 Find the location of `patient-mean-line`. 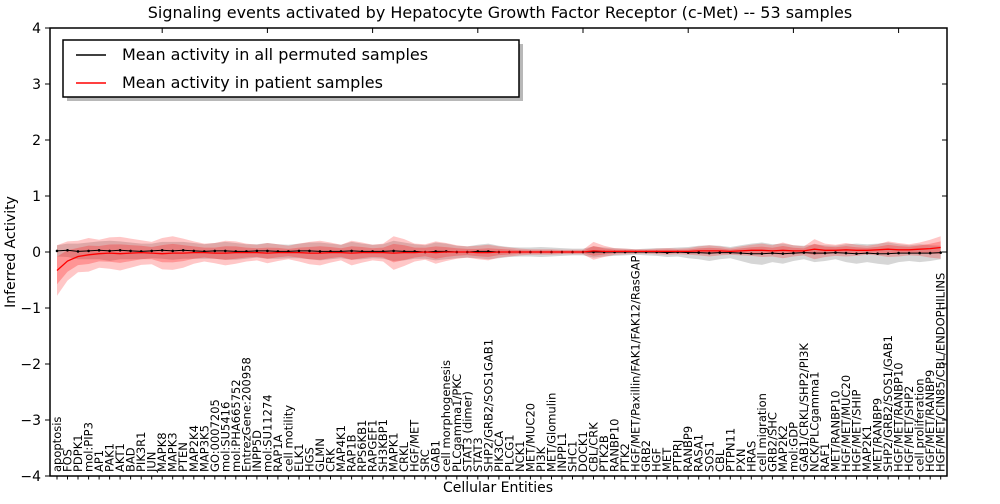

patient-mean-line is located at coordinates (498, 258).